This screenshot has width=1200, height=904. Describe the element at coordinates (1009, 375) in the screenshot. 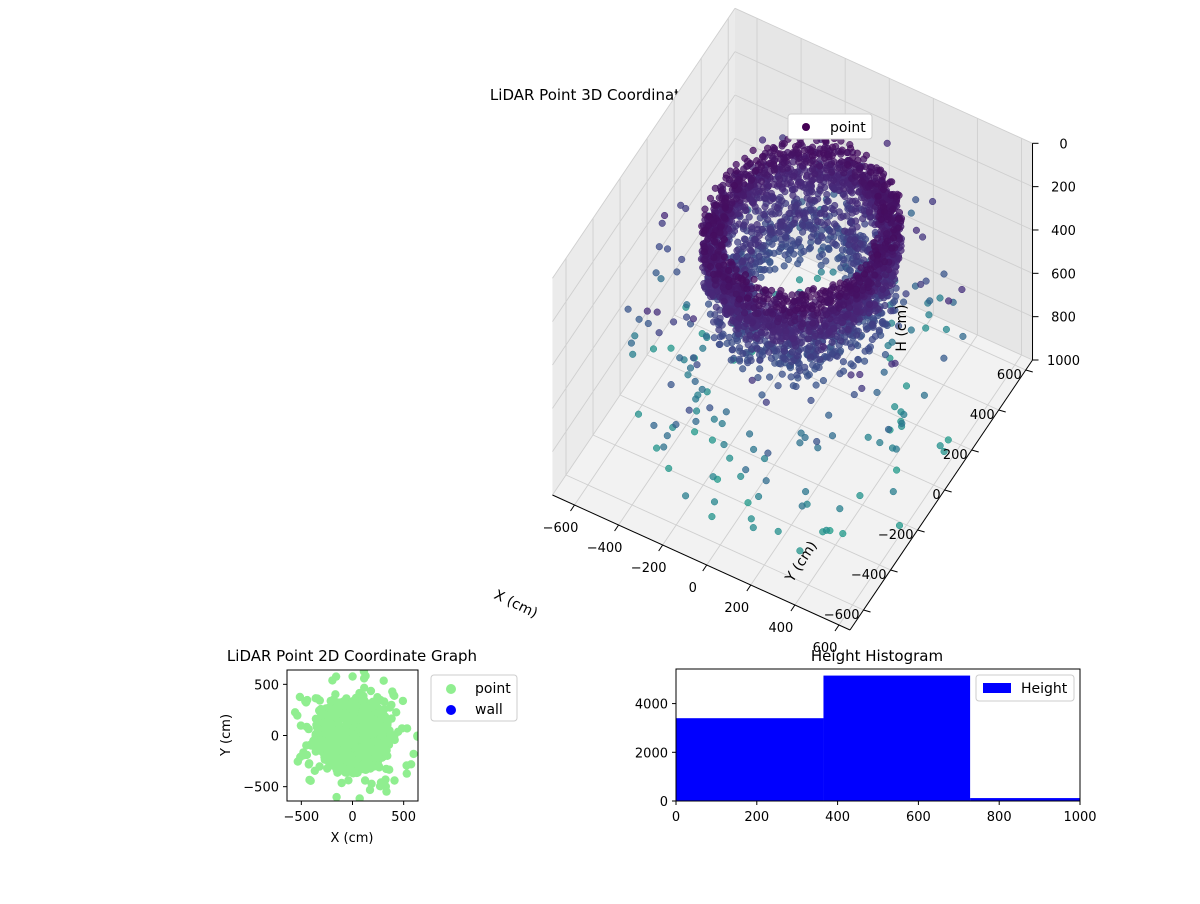

I see `y-tick-label: 600` at that location.